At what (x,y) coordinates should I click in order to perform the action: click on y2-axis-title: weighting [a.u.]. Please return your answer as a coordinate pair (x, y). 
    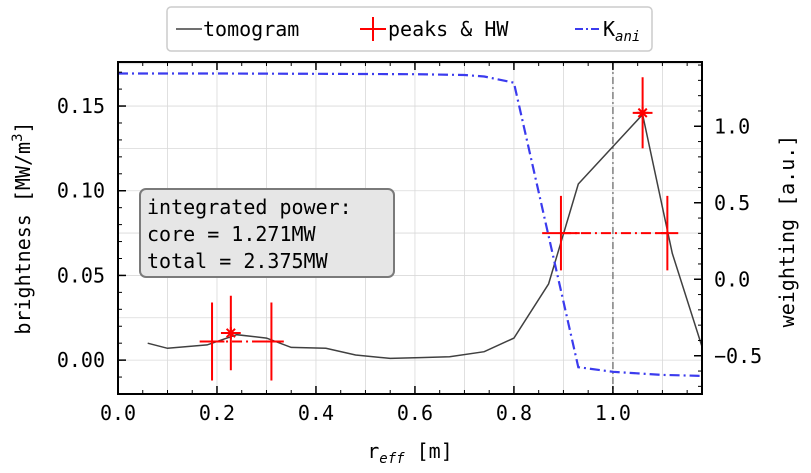
    Looking at the image, I should click on (787, 231).